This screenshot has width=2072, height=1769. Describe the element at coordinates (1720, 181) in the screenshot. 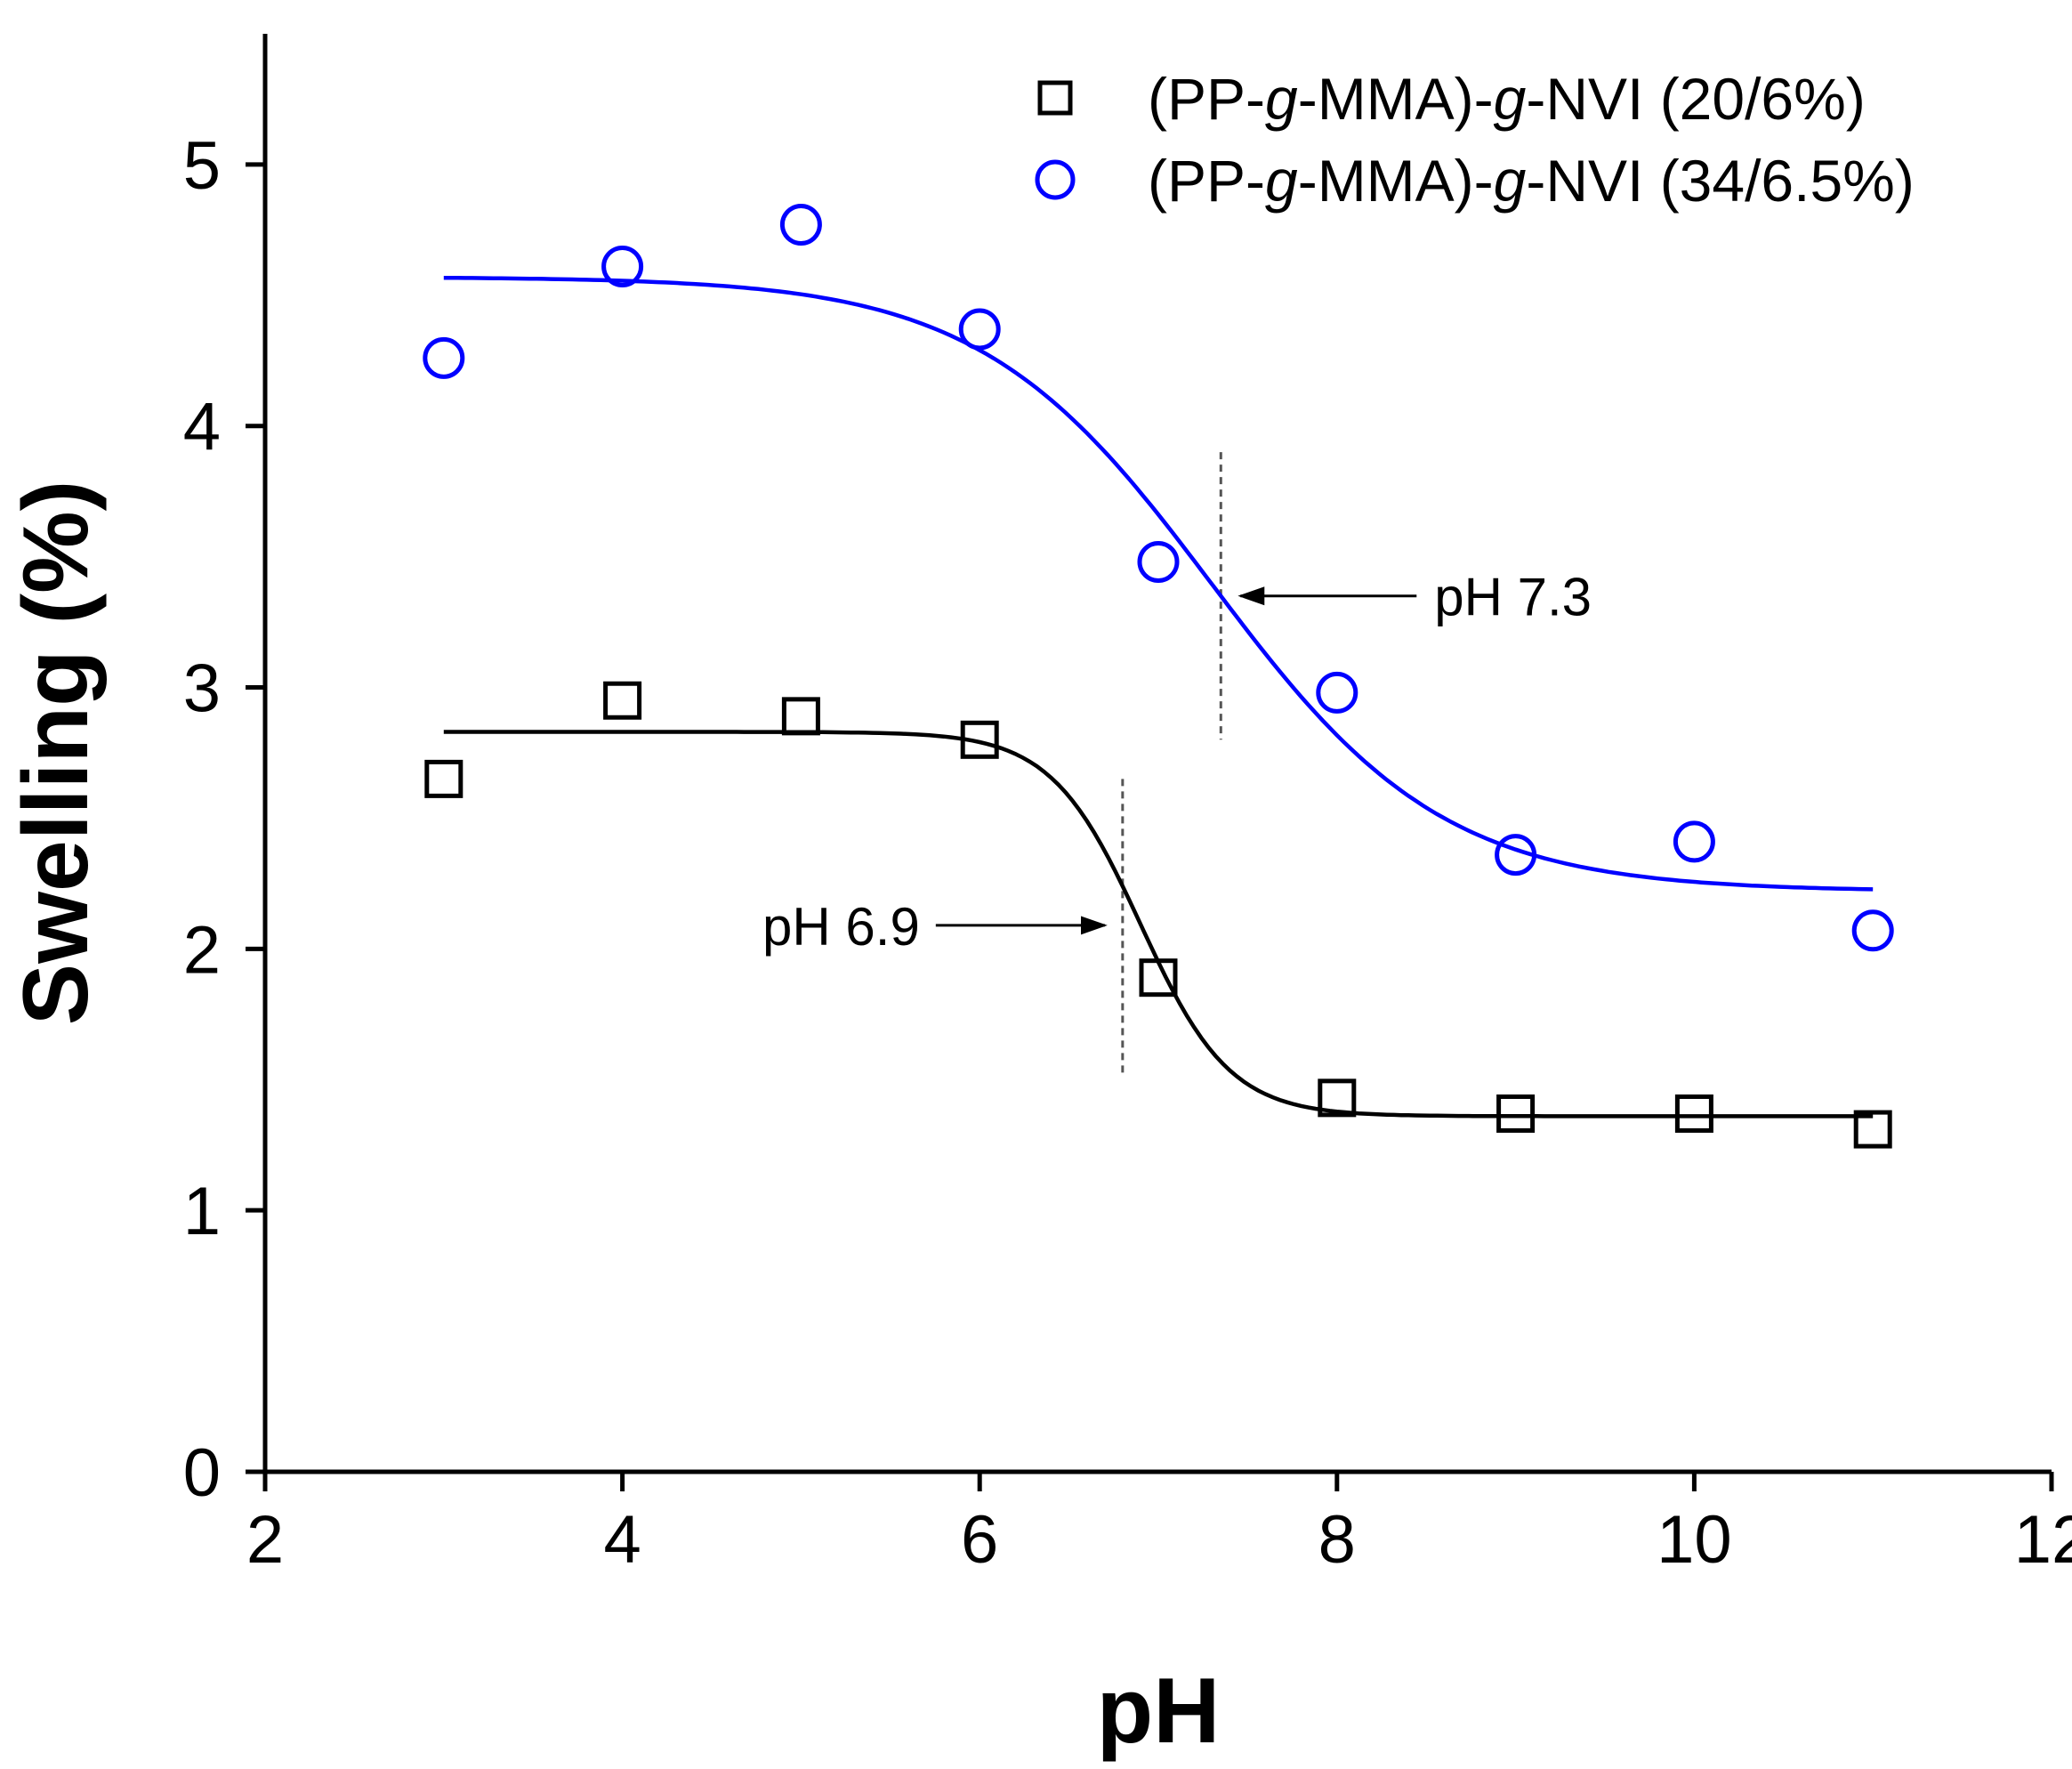

I see `legend-label-part: -NVI (34/6.5%)` at that location.